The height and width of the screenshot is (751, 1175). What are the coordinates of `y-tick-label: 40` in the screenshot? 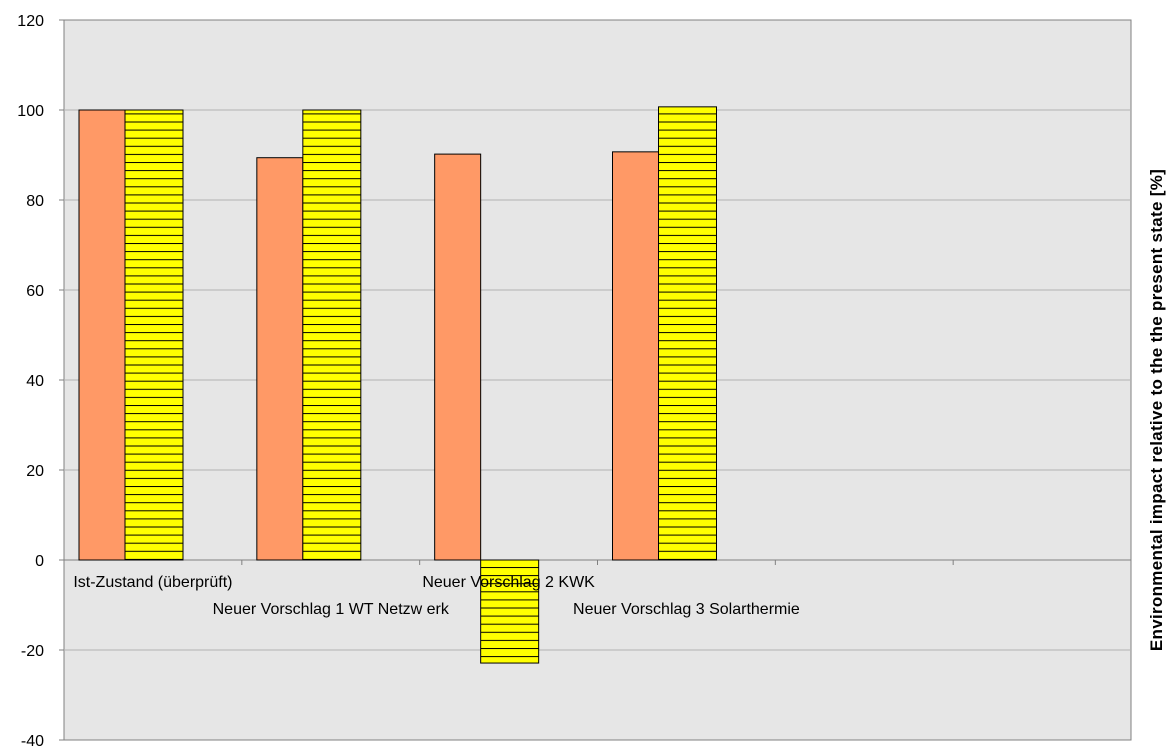 It's located at (35, 381).